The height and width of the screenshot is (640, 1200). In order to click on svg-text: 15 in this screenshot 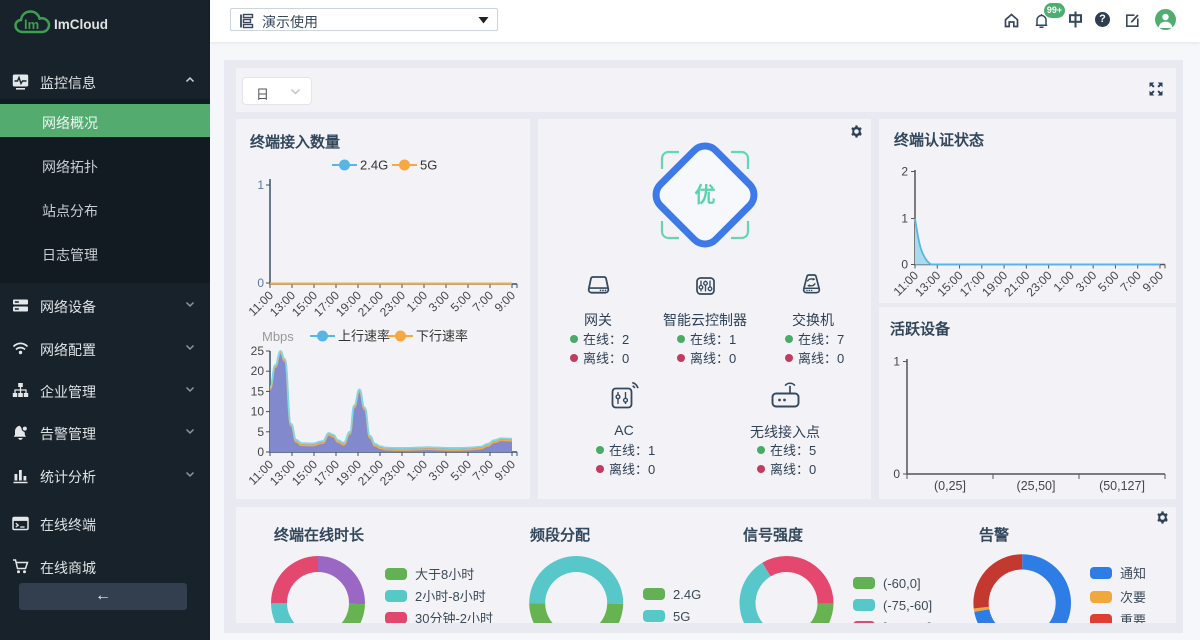, I will do `click(258, 391)`.